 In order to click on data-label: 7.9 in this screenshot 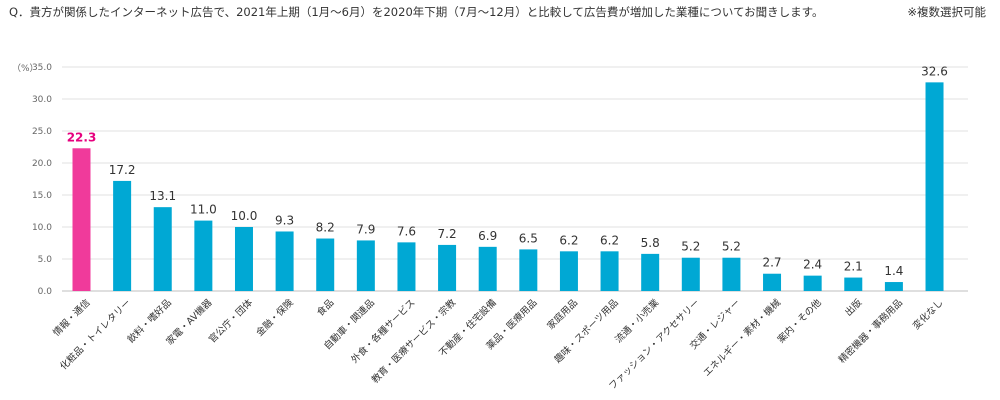, I will do `click(365, 229)`.